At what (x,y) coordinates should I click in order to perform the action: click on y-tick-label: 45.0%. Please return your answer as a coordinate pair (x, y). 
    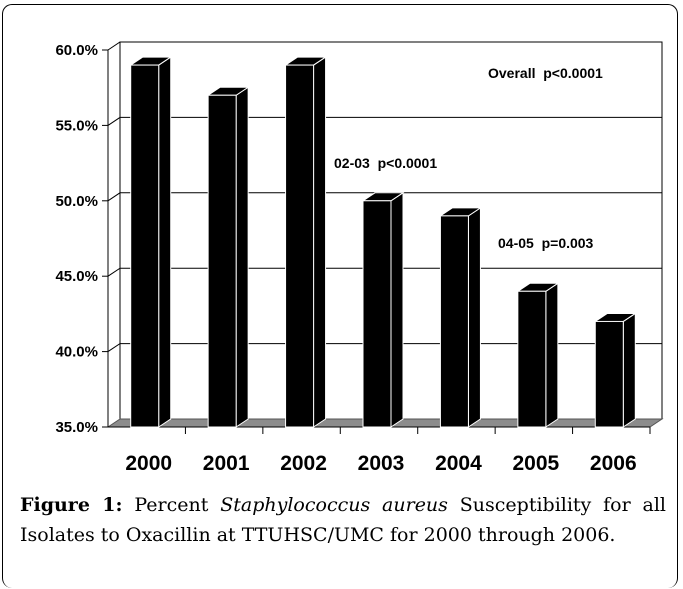
    Looking at the image, I should click on (76, 276).